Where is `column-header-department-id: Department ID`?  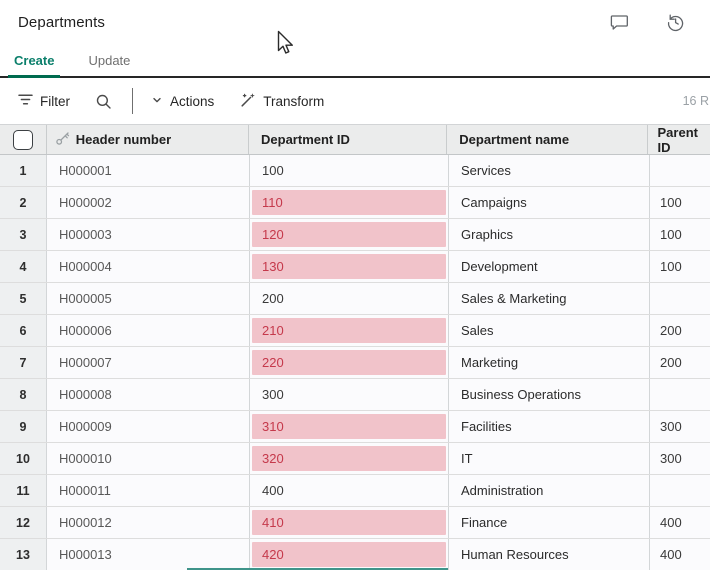 column-header-department-id: Department ID is located at coordinates (348, 139).